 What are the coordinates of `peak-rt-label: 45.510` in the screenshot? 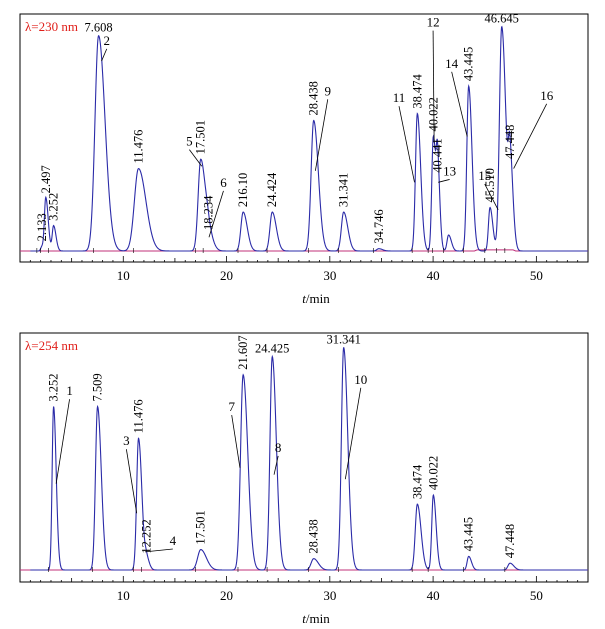 It's located at (490, 185).